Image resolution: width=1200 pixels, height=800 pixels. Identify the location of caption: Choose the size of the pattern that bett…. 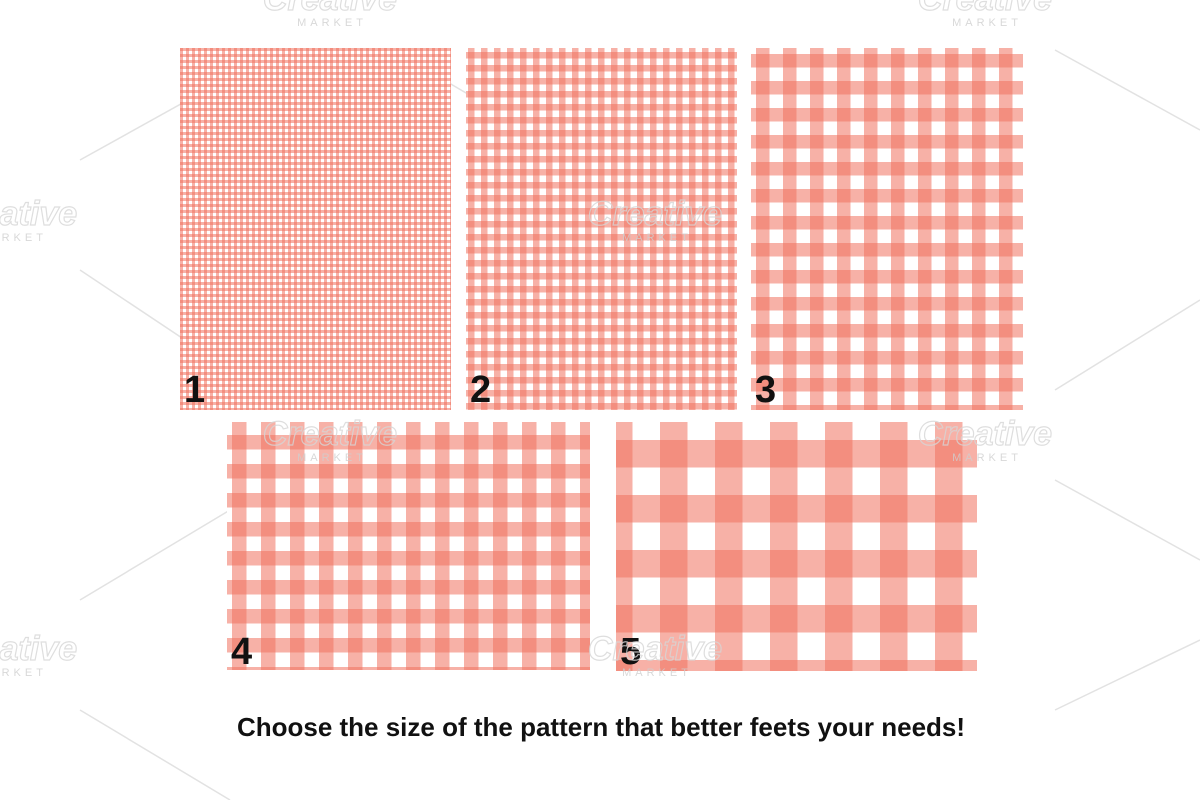
(601, 727).